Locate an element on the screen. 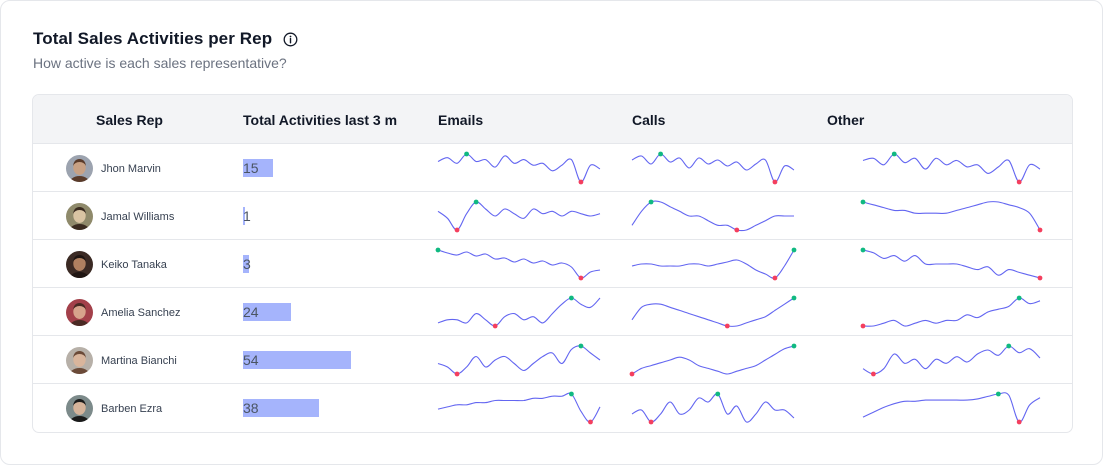 The height and width of the screenshot is (465, 1103). table-row: Jhon Marvin 15 is located at coordinates (552, 167).